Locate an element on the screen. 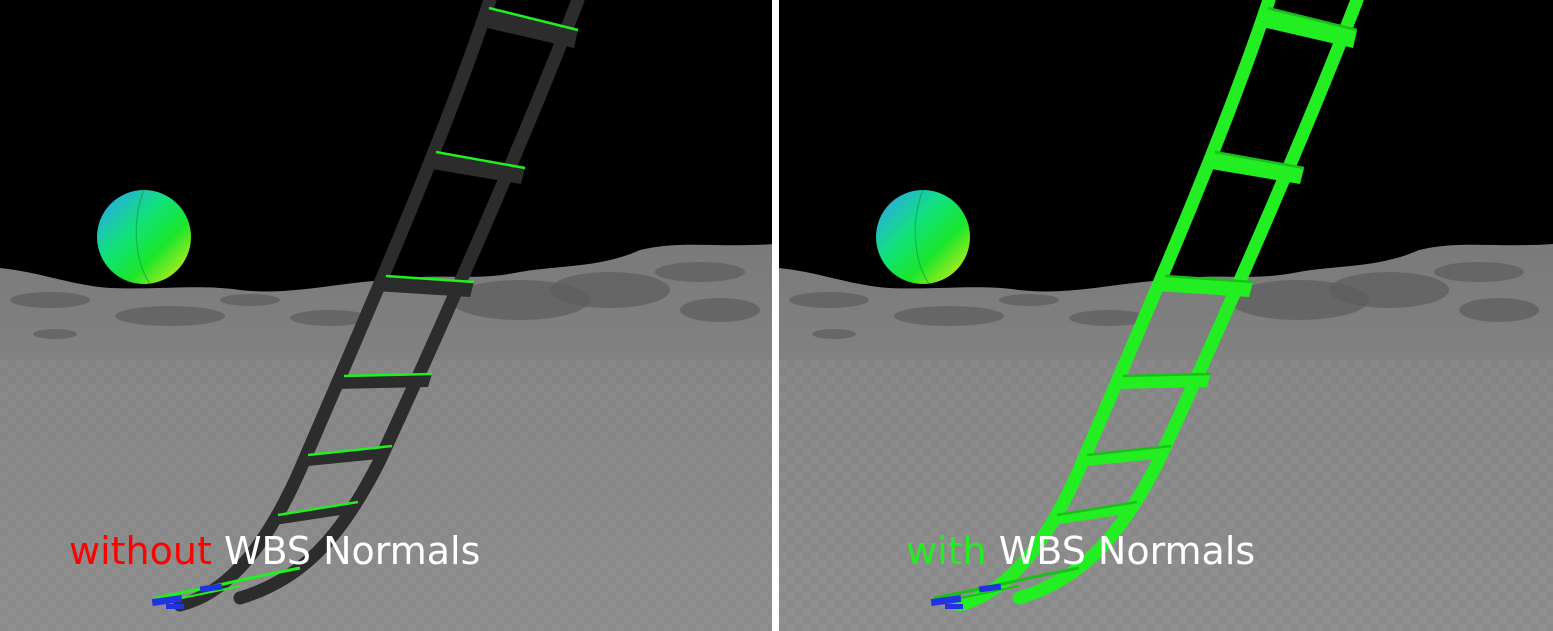 The height and width of the screenshot is (631, 1553). right-caption-keyword: with is located at coordinates (946, 551).